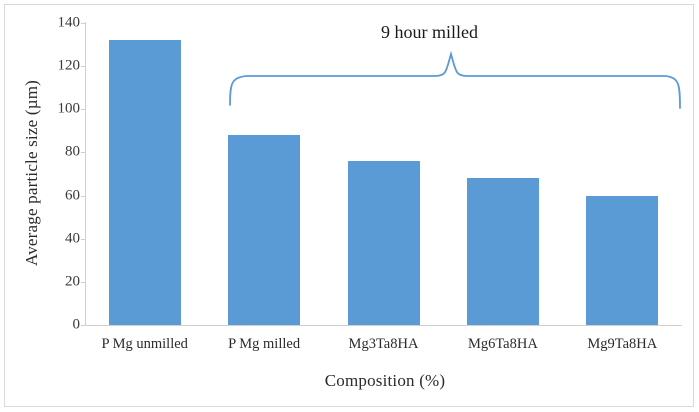 This screenshot has width=699, height=412. Describe the element at coordinates (85, 174) in the screenshot. I see `y-axis-line` at that location.